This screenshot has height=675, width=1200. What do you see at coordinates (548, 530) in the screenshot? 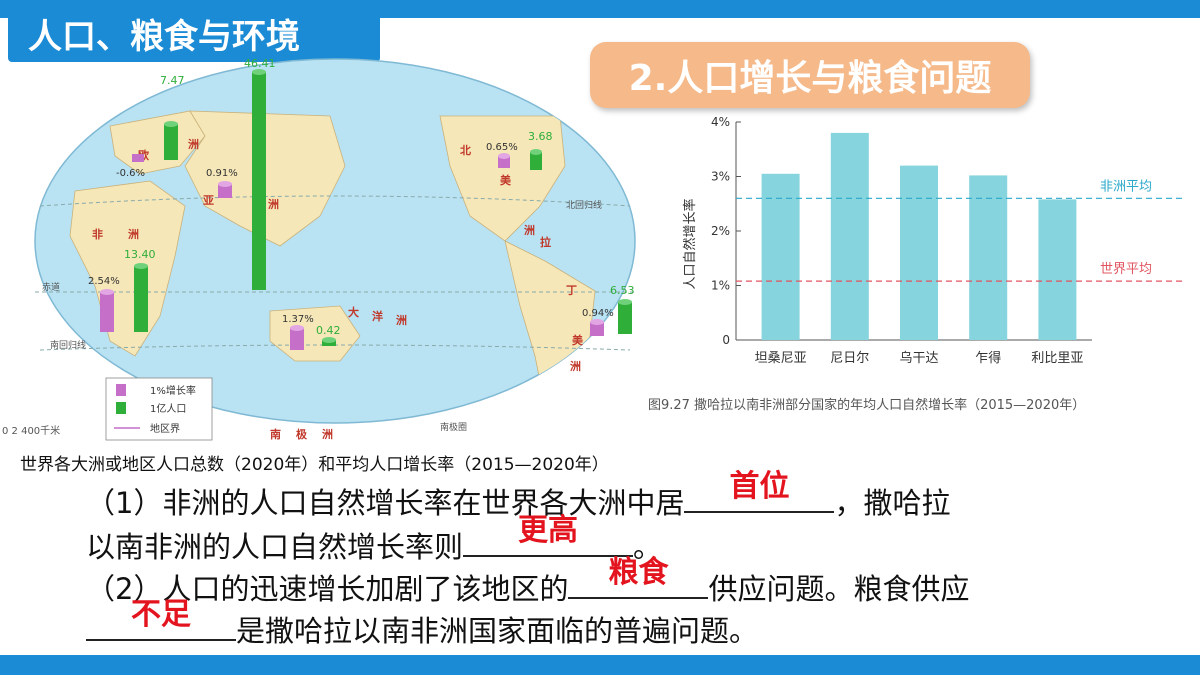
I see `answer-text: 更高` at bounding box center [548, 530].